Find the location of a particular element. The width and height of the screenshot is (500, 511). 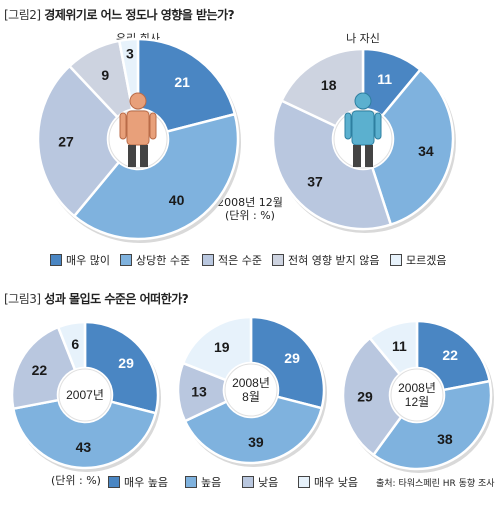

legend3-item-1: 매우 높음 is located at coordinates (138, 482).